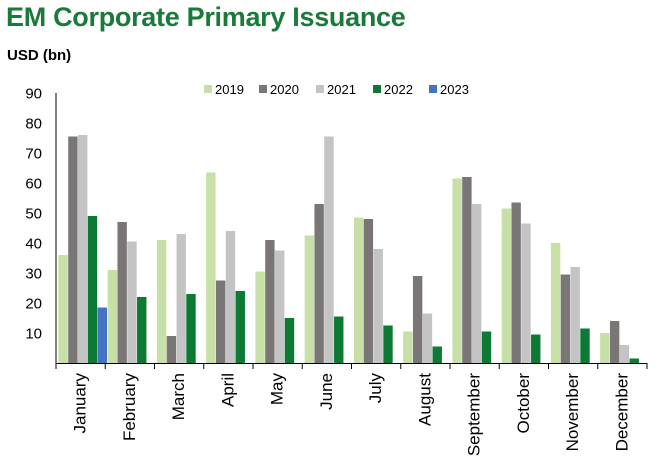 Image resolution: width=655 pixels, height=473 pixels. I want to click on bar-2021-january, so click(83, 249).